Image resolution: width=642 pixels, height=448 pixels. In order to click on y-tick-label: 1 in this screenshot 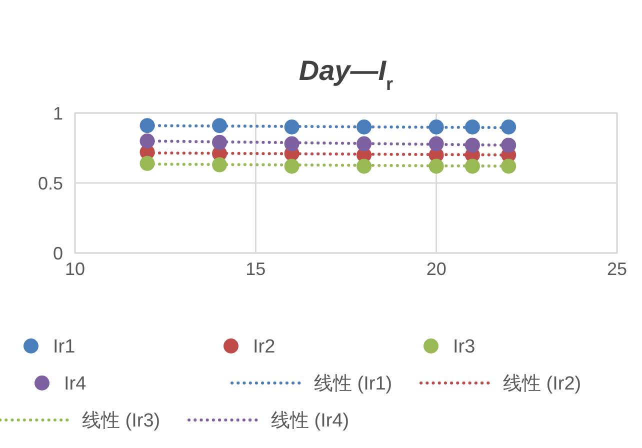, I will do `click(57, 113)`.